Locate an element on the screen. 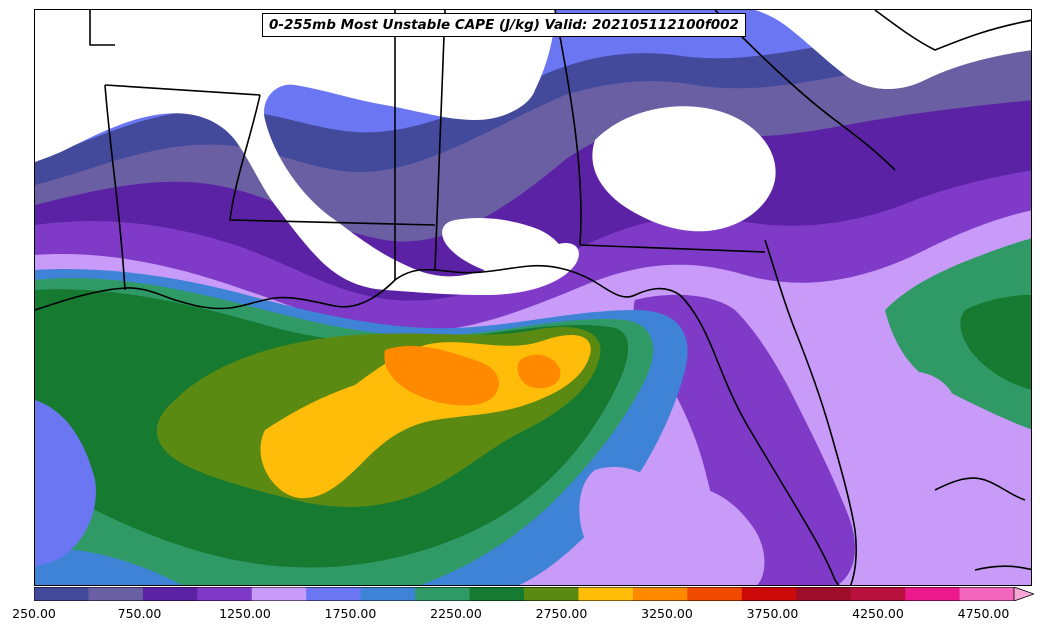 The width and height of the screenshot is (1042, 633). colorbar-tick-6: 3250.00 is located at coordinates (667, 613).